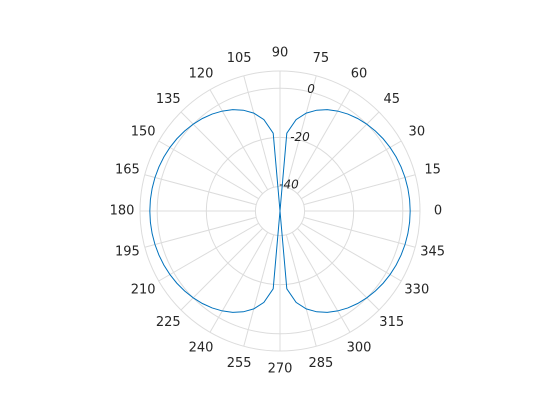 The width and height of the screenshot is (560, 420). I want to click on r-tick-label: -20, so click(300, 137).